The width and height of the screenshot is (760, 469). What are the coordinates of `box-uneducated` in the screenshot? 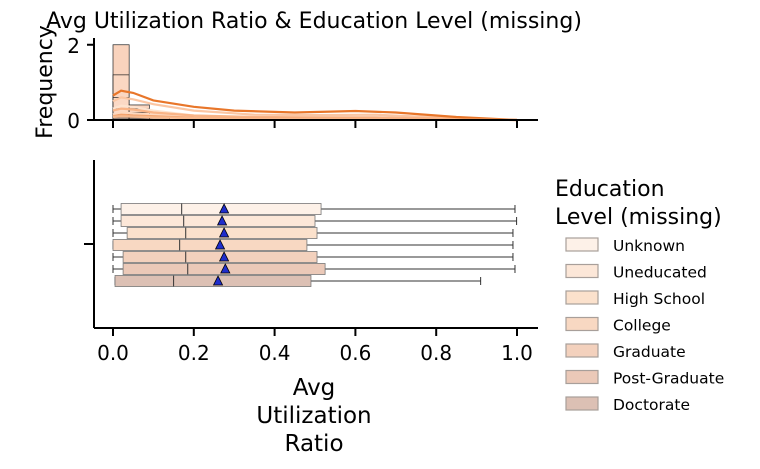 It's located at (315, 221).